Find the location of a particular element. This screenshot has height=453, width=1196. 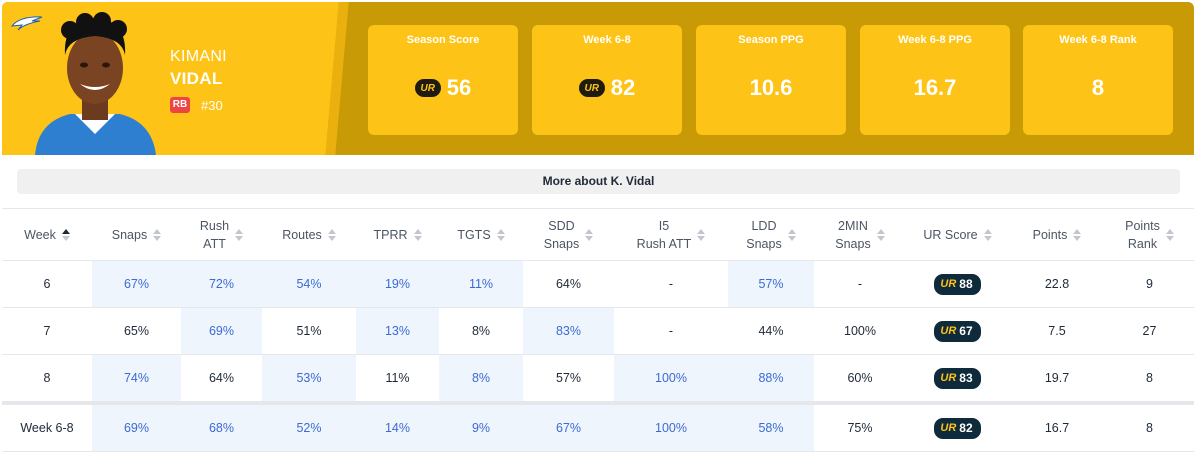

ur-score-value: 82 is located at coordinates (966, 428).